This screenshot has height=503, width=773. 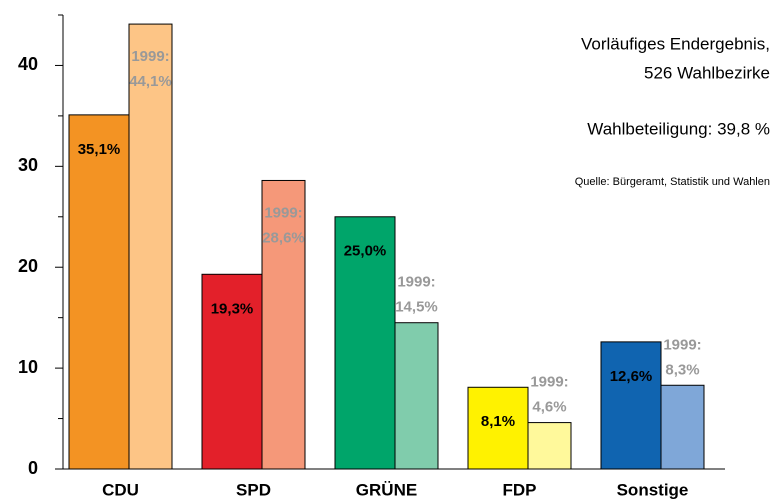 I want to click on y-tick-label: 20, so click(x=28, y=266).